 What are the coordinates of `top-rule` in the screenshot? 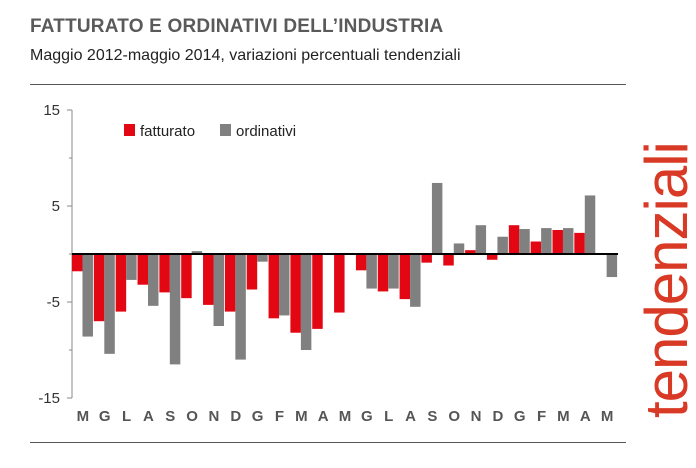 It's located at (328, 84).